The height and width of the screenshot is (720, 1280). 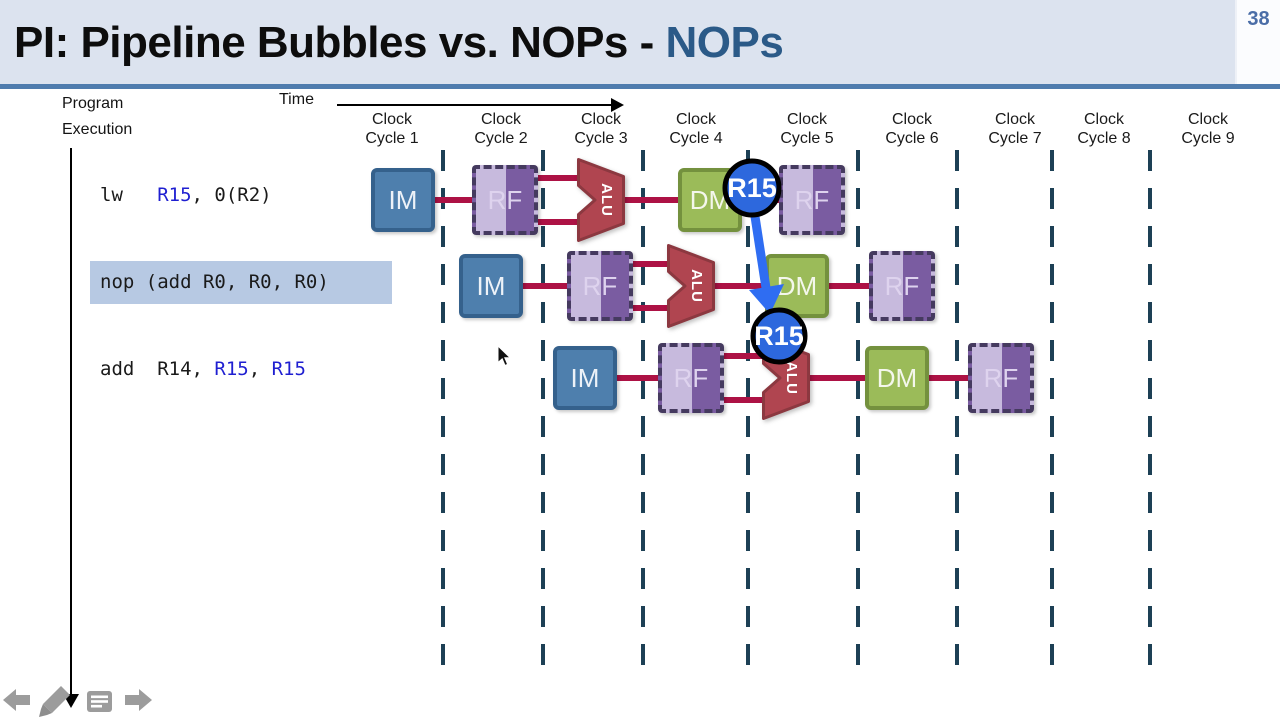 What do you see at coordinates (474, 105) in the screenshot?
I see `time-axis-arrow` at bounding box center [474, 105].